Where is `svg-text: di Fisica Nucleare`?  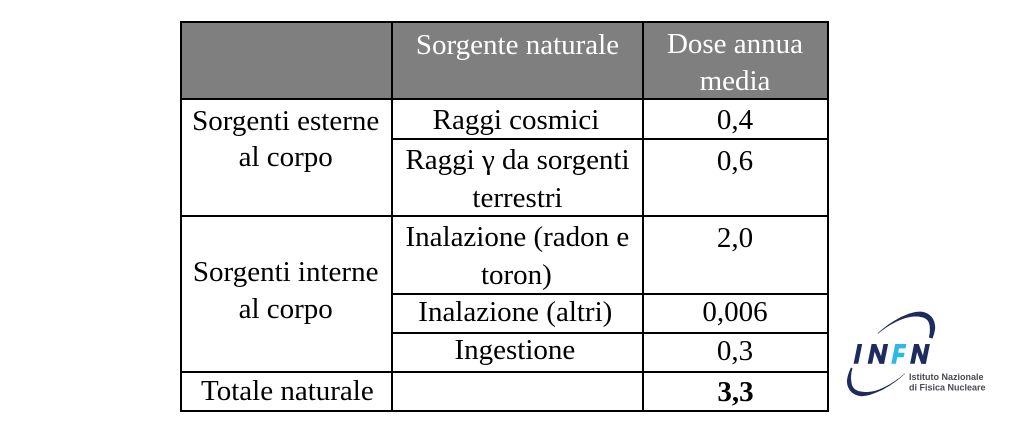
svg-text: di Fisica Nucleare is located at coordinates (947, 388).